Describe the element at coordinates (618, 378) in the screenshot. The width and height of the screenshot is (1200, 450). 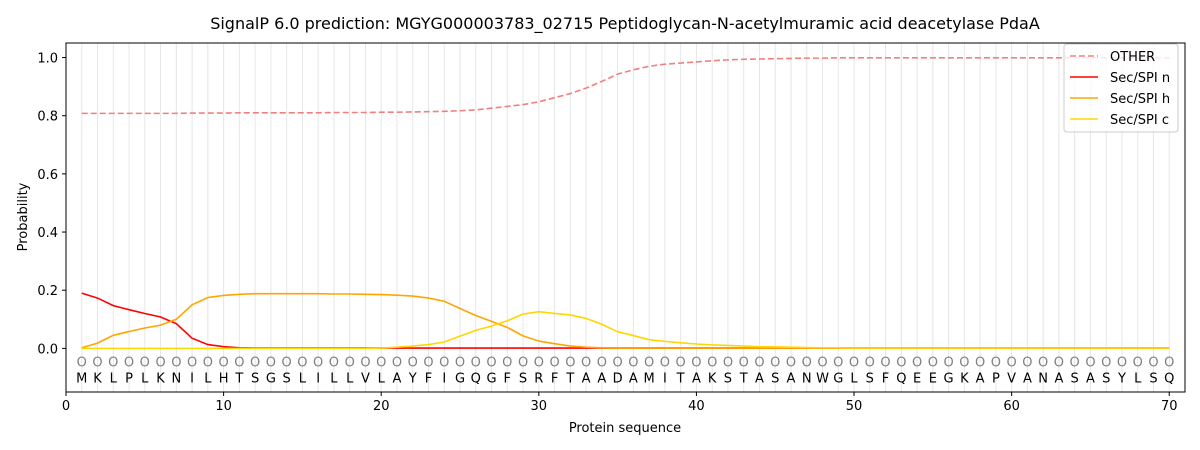
I see `residue-letter: D` at that location.